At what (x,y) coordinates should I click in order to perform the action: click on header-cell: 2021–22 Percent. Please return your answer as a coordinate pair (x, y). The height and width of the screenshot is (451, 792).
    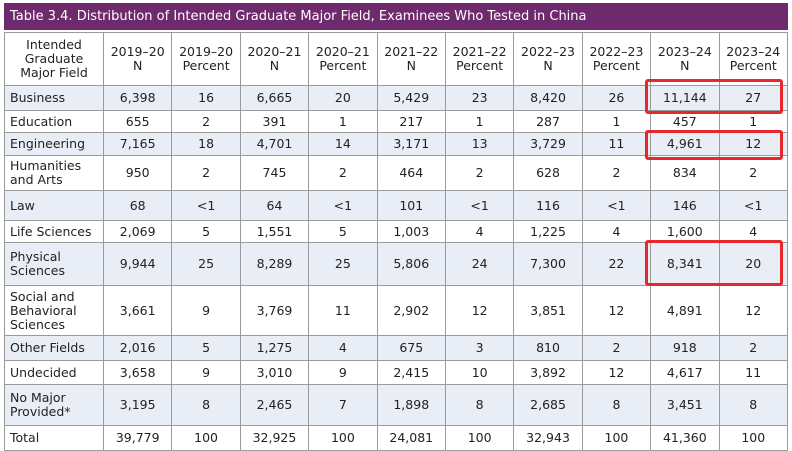
    Looking at the image, I should click on (479, 59).